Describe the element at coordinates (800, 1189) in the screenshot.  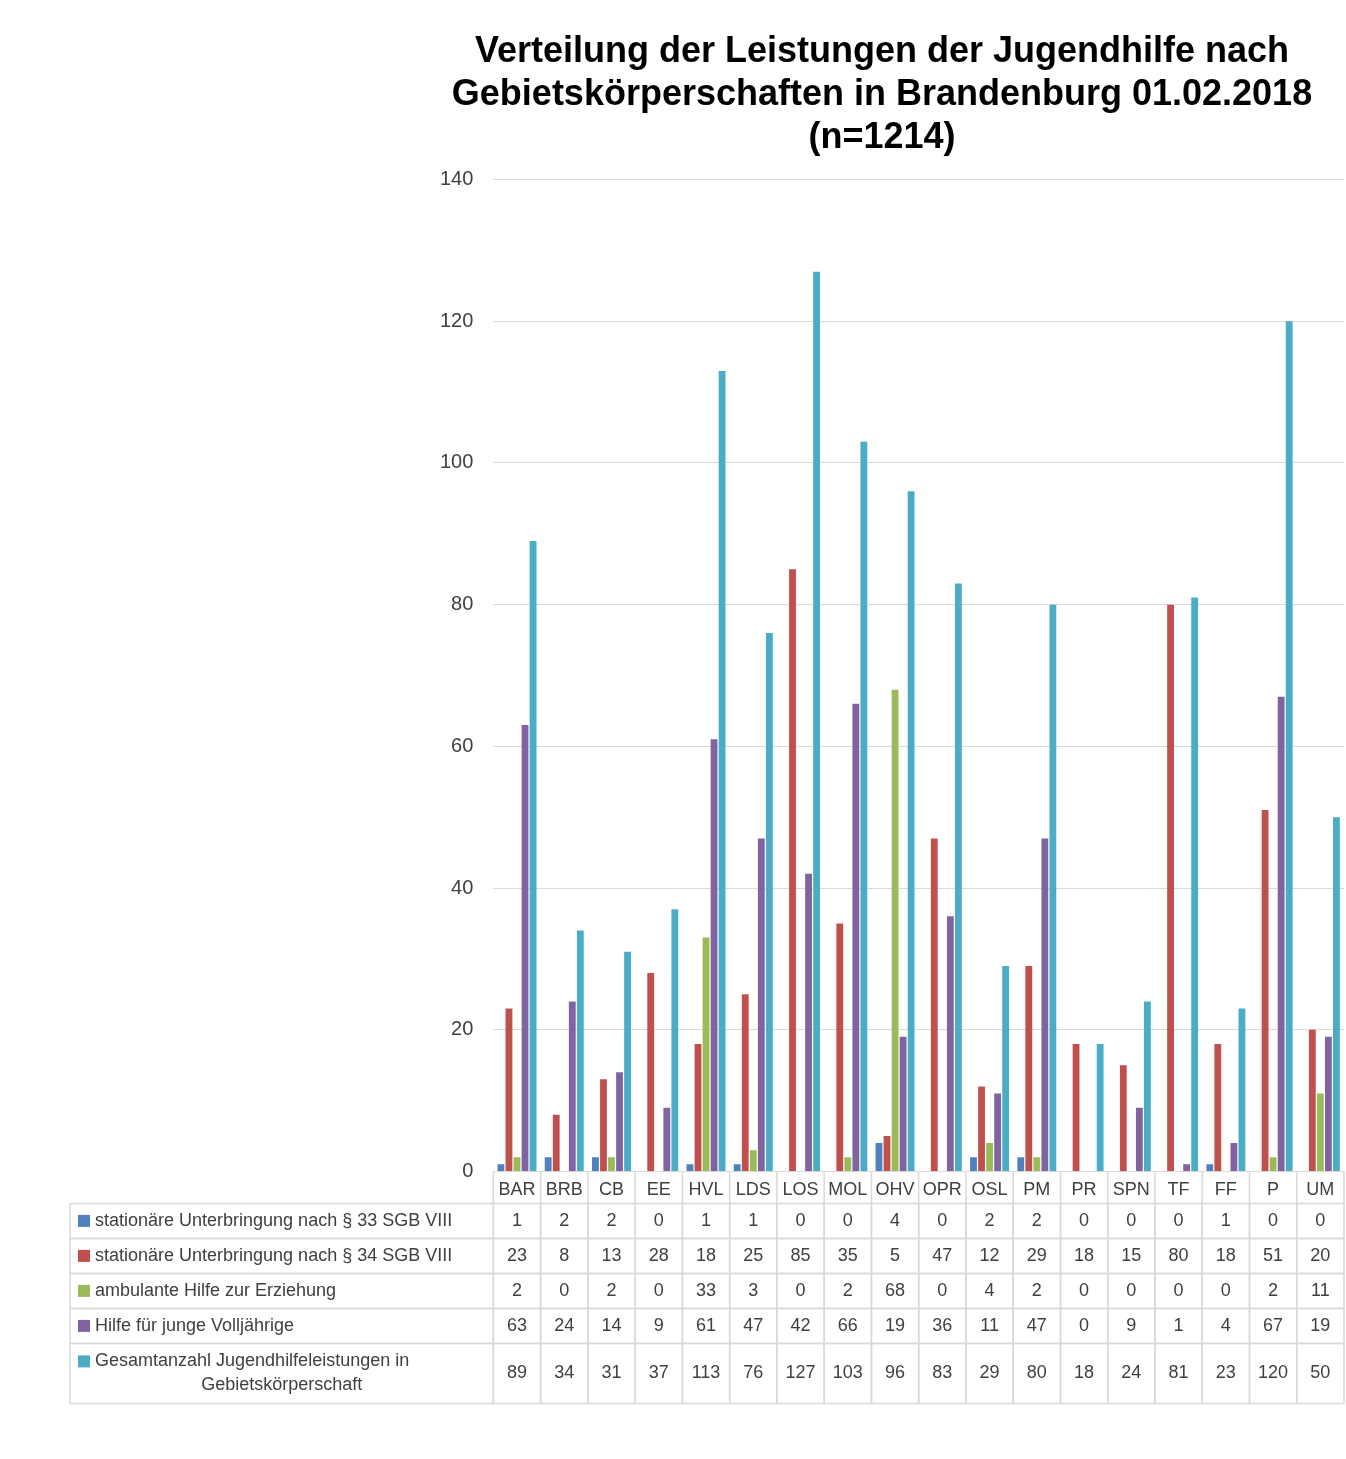
I see `x-tick-label: LOS` at that location.